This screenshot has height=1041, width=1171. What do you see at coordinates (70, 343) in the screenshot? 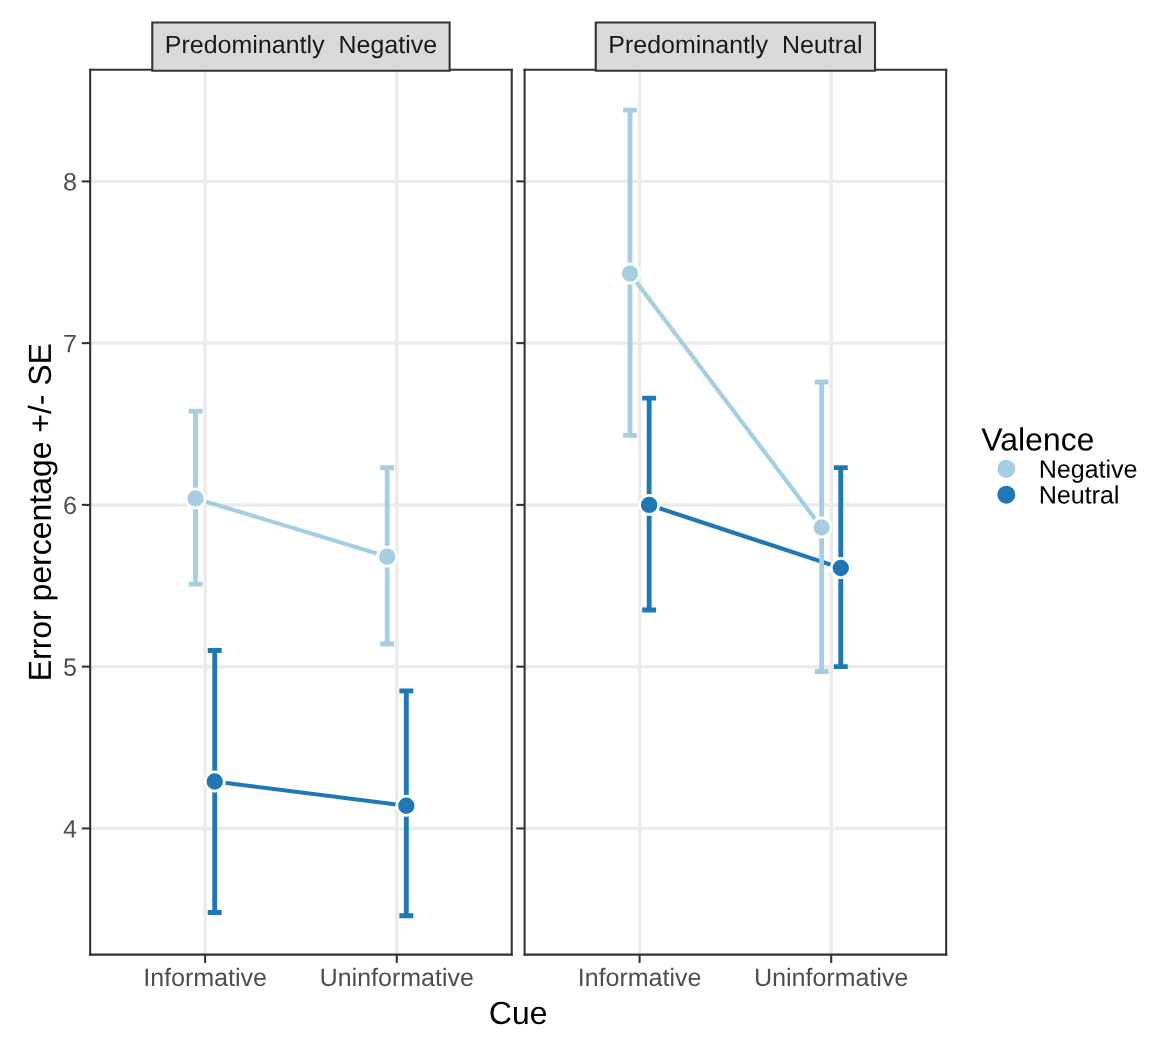
I see `y-tick-label: 7` at bounding box center [70, 343].